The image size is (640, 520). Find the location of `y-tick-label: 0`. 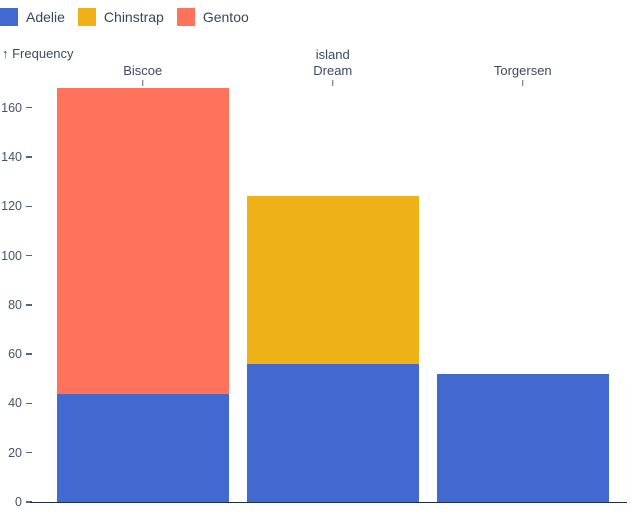

y-tick-label: 0 is located at coordinates (18, 502).